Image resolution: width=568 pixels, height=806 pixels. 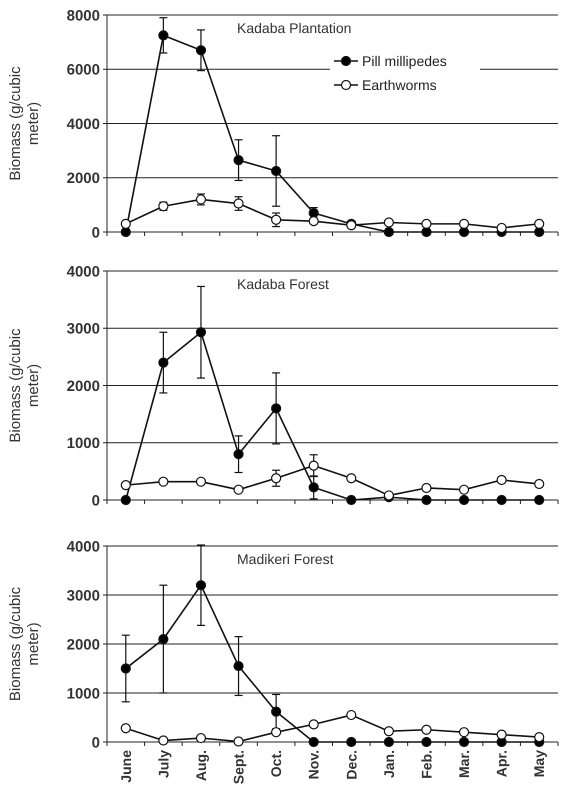 I want to click on chart-title: Kadaba Forest, so click(x=283, y=284).